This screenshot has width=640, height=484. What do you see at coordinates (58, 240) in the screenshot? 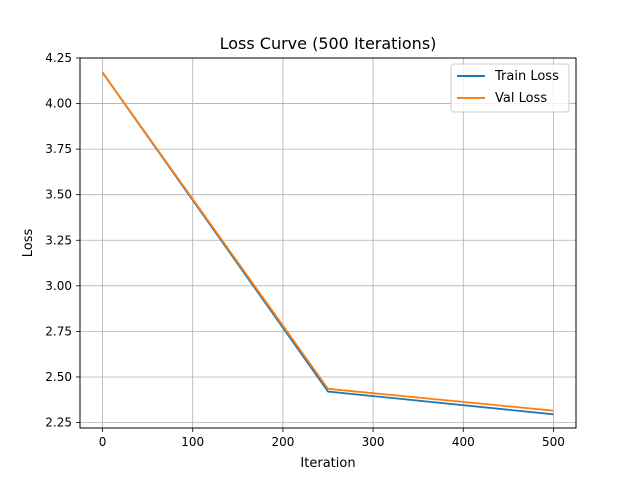
I see `y-tick-label: 3.25` at bounding box center [58, 240].